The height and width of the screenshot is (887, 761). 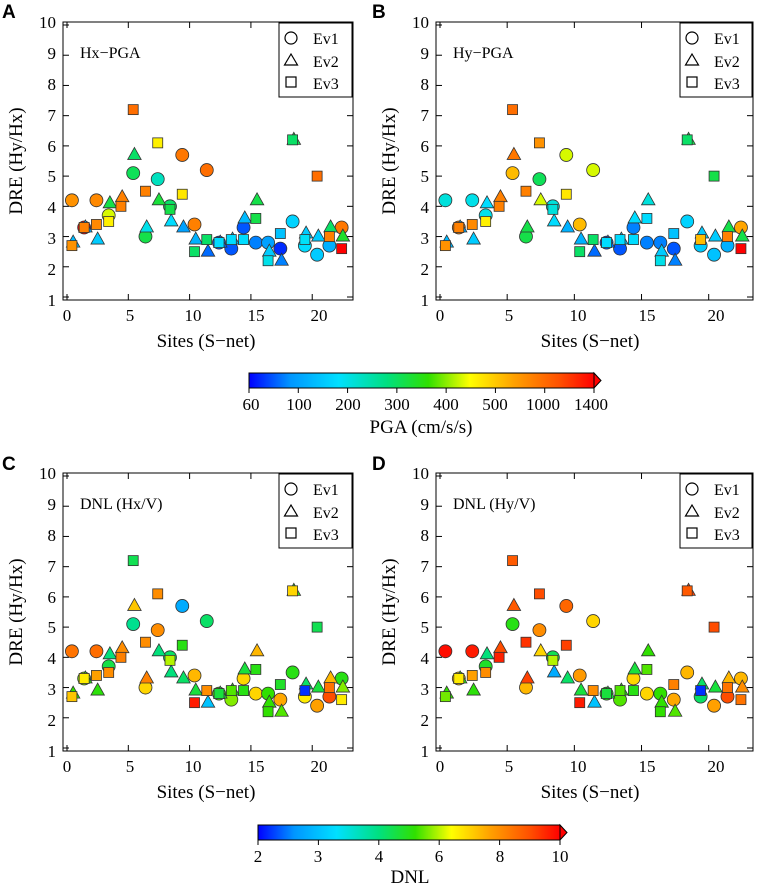 I want to click on dnl-colorbar: 2 3 4 6 8 10 DNL, so click(x=411, y=855).